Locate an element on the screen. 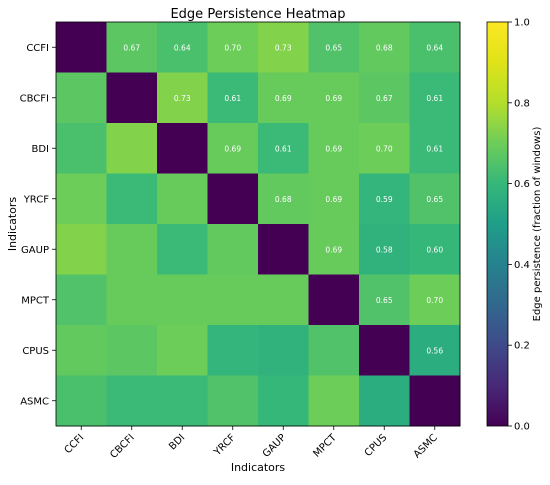 The width and height of the screenshot is (550, 485). y-tick-label: GAUP is located at coordinates (35, 250).